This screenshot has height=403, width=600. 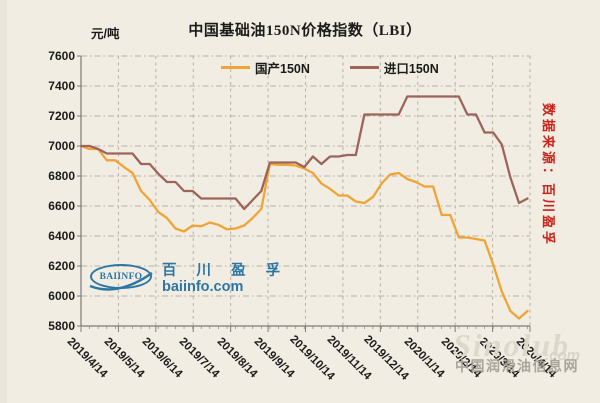 I want to click on legend-label-import: 进口150N, so click(x=411, y=69).